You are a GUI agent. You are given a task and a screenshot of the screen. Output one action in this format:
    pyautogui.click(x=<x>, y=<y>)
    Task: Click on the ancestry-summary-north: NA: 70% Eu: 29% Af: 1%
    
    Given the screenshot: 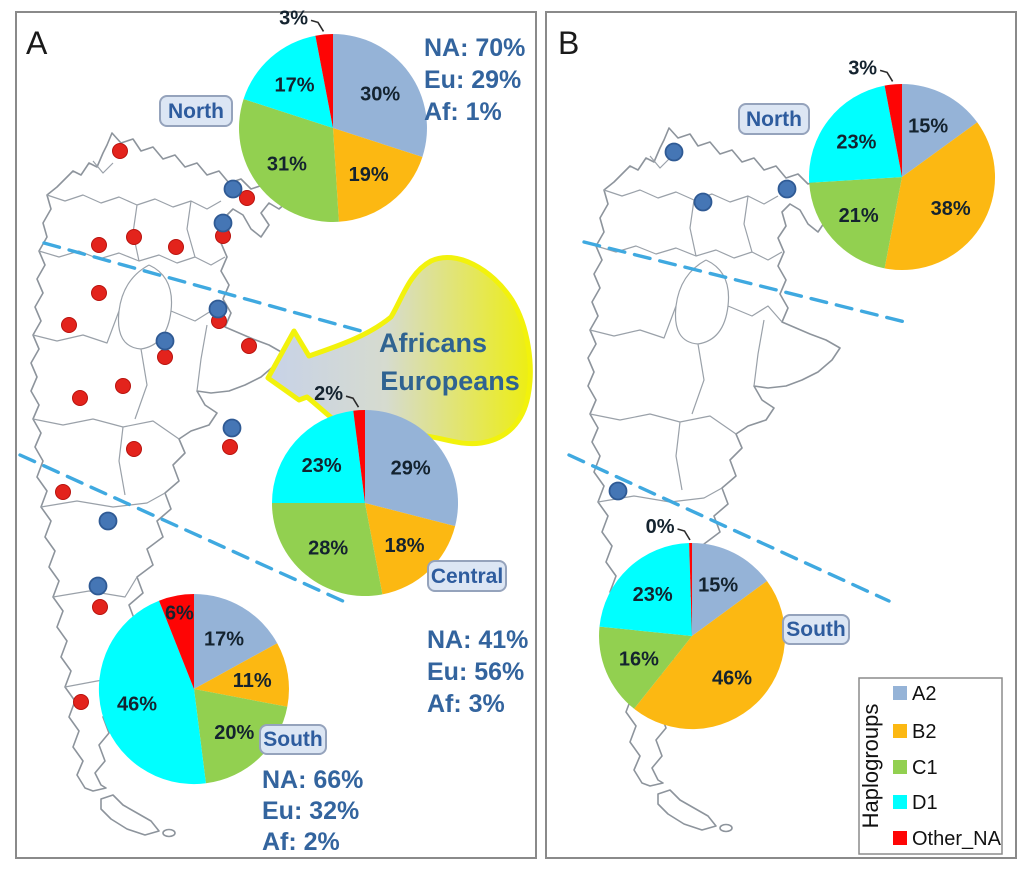 What is the action you would take?
    pyautogui.click(x=474, y=80)
    